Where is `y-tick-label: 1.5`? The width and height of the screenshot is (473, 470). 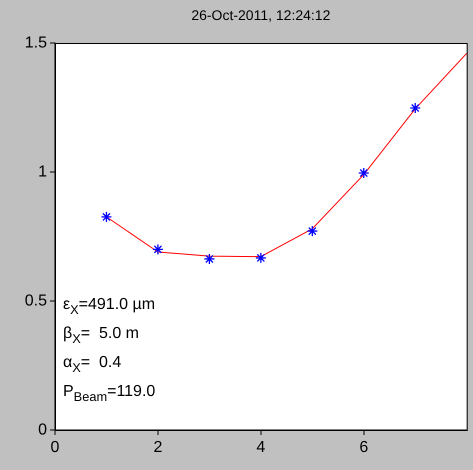
y-tick-label: 1.5 is located at coordinates (36, 43).